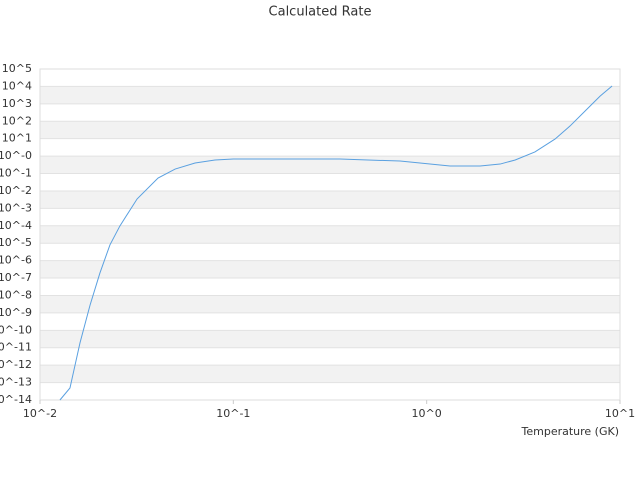 Image resolution: width=640 pixels, height=480 pixels. What do you see at coordinates (17, 120) in the screenshot?
I see `y-tick-label: 10^2` at bounding box center [17, 120].